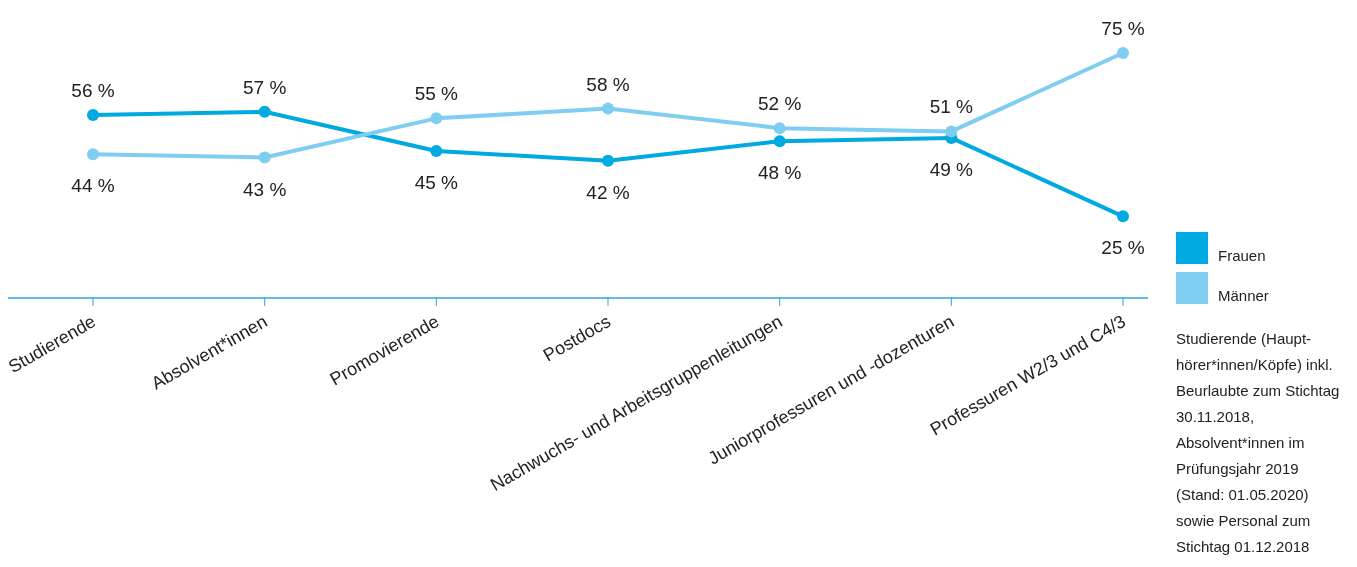  I want to click on data-label: 43 %, so click(265, 189).